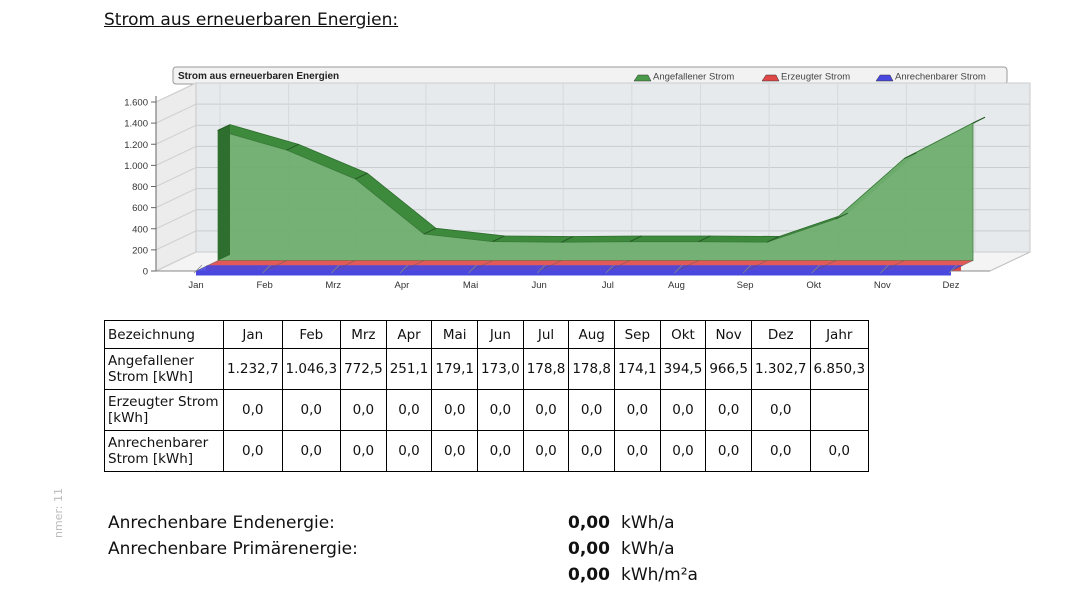 Image resolution: width=1080 pixels, height=593 pixels. What do you see at coordinates (233, 549) in the screenshot?
I see `summary-label: Anrechenbare Primärenergie:` at bounding box center [233, 549].